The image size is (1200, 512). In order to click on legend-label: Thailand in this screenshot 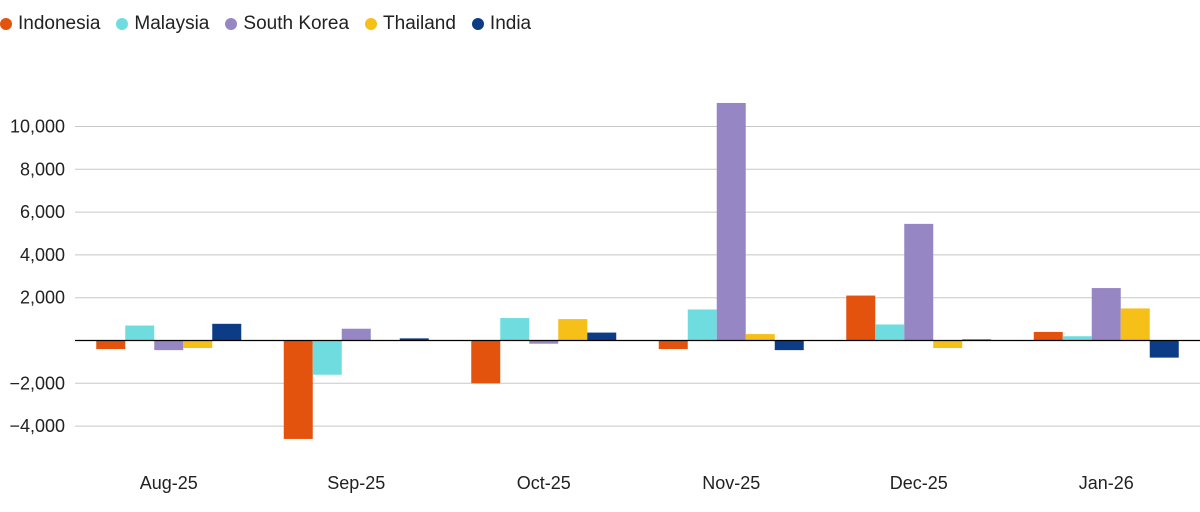, I will do `click(419, 23)`.